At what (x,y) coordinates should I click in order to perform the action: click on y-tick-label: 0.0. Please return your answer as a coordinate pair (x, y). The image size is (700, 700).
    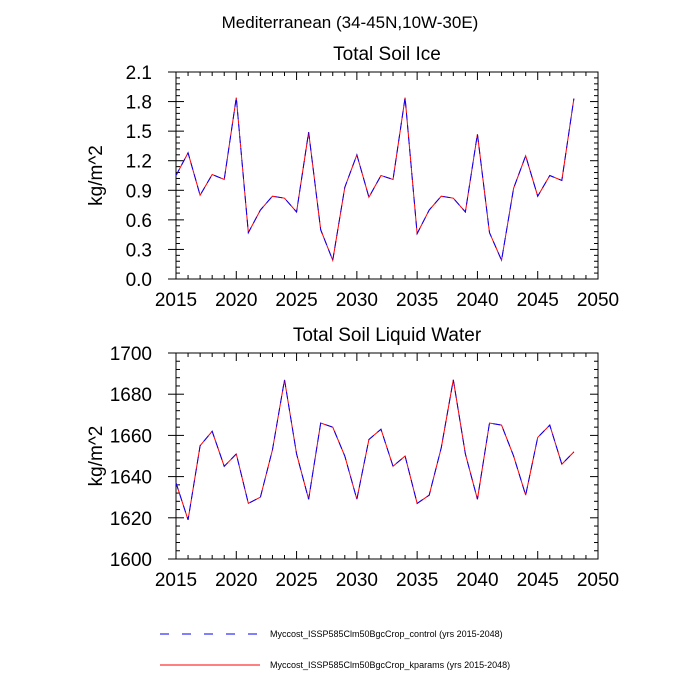
    Looking at the image, I should click on (139, 280).